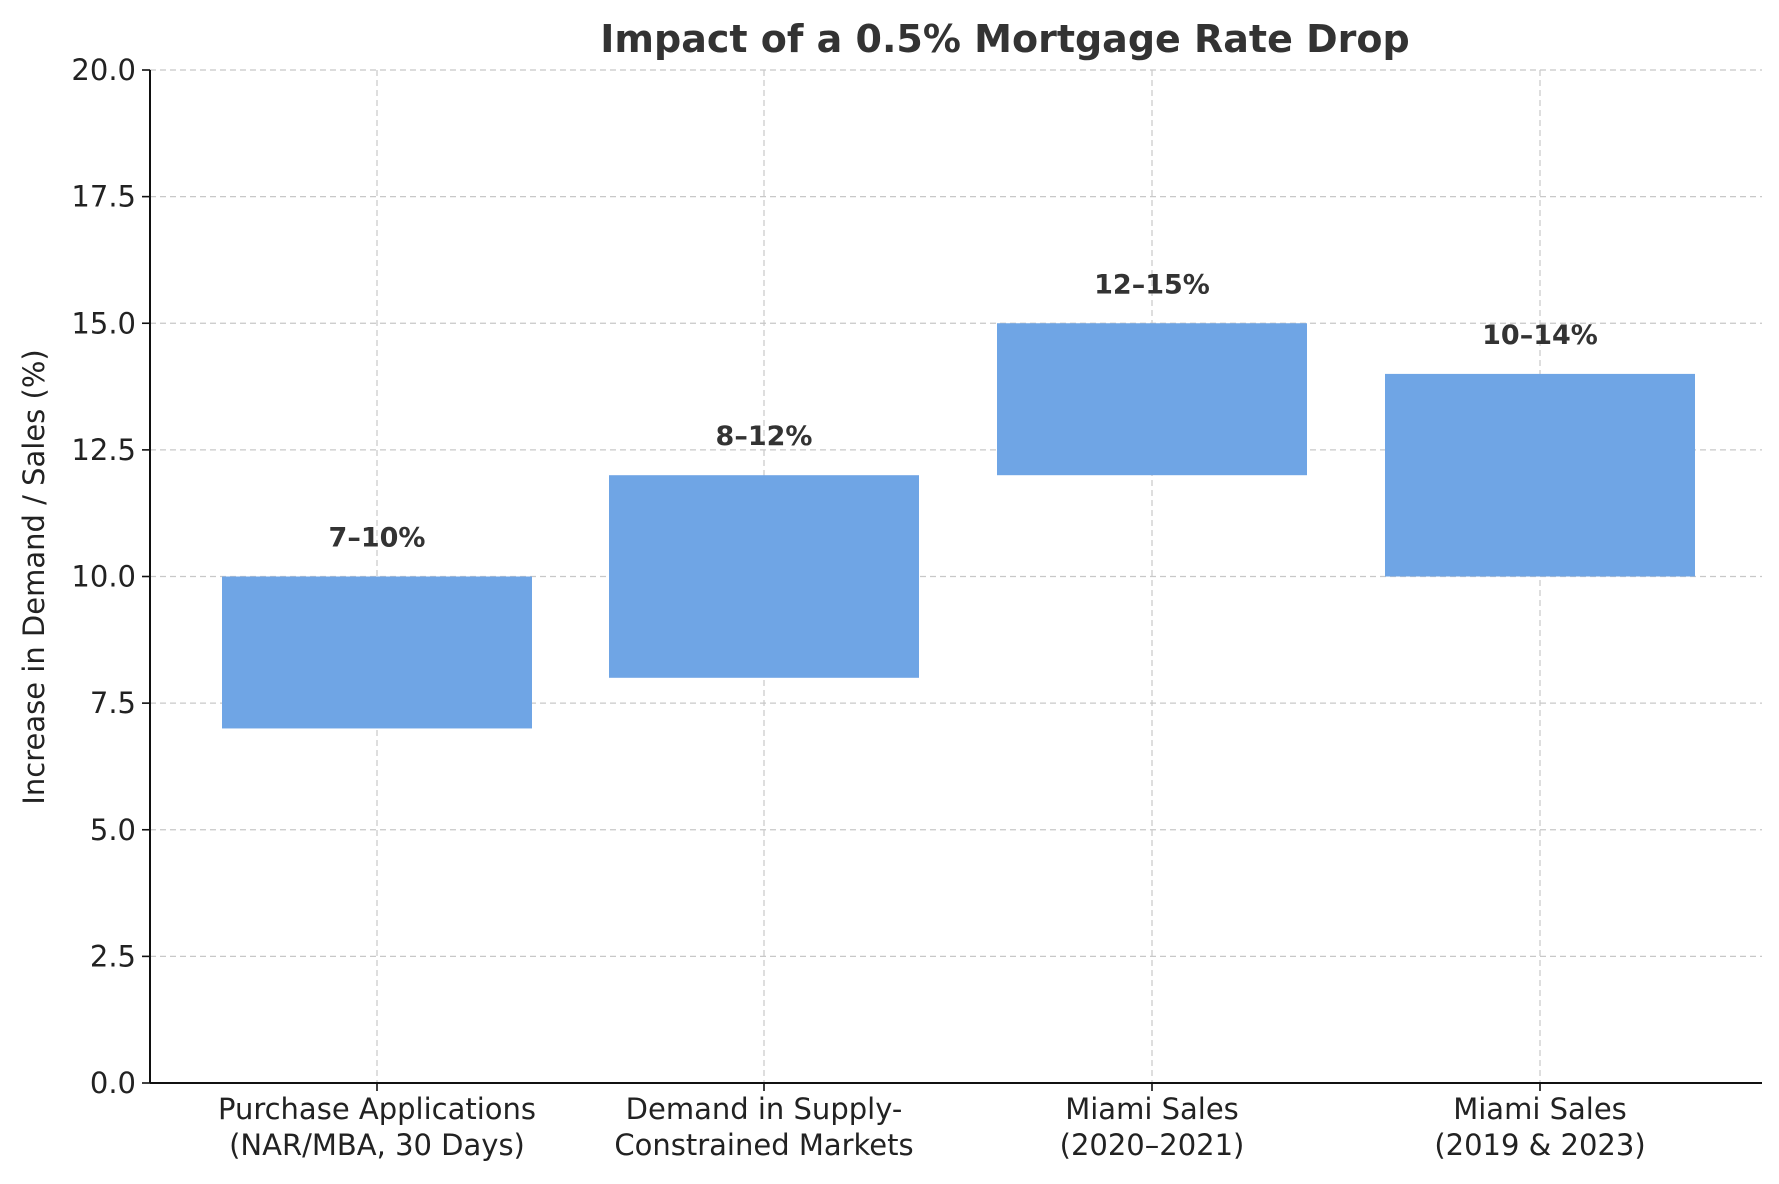 The image size is (1779, 1184). Describe the element at coordinates (763, 1127) in the screenshot. I see `x-tick-label: Demand in Supply-Constrained Markets` at that location.